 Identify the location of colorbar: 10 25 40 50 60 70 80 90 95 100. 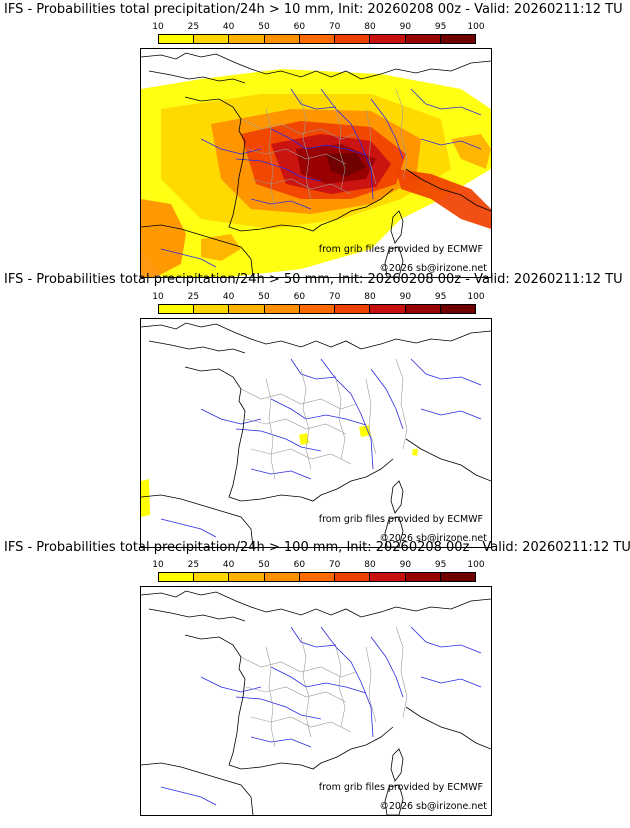
(321, 33).